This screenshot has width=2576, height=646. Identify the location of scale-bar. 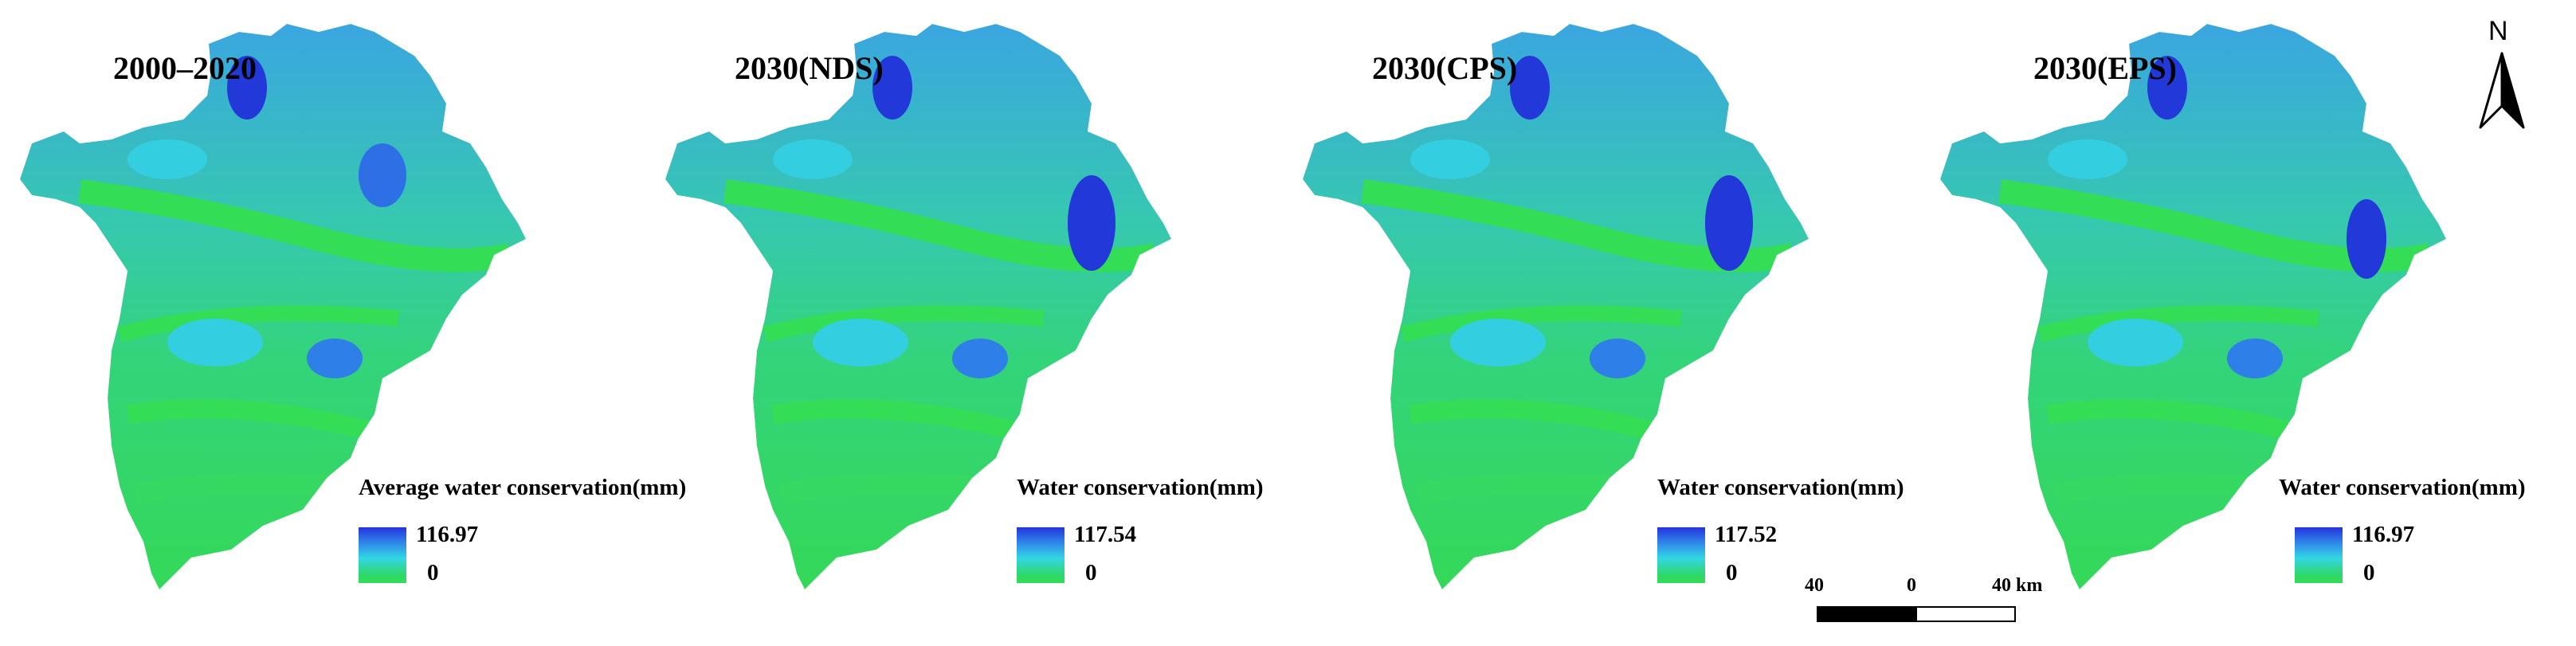
(1916, 614).